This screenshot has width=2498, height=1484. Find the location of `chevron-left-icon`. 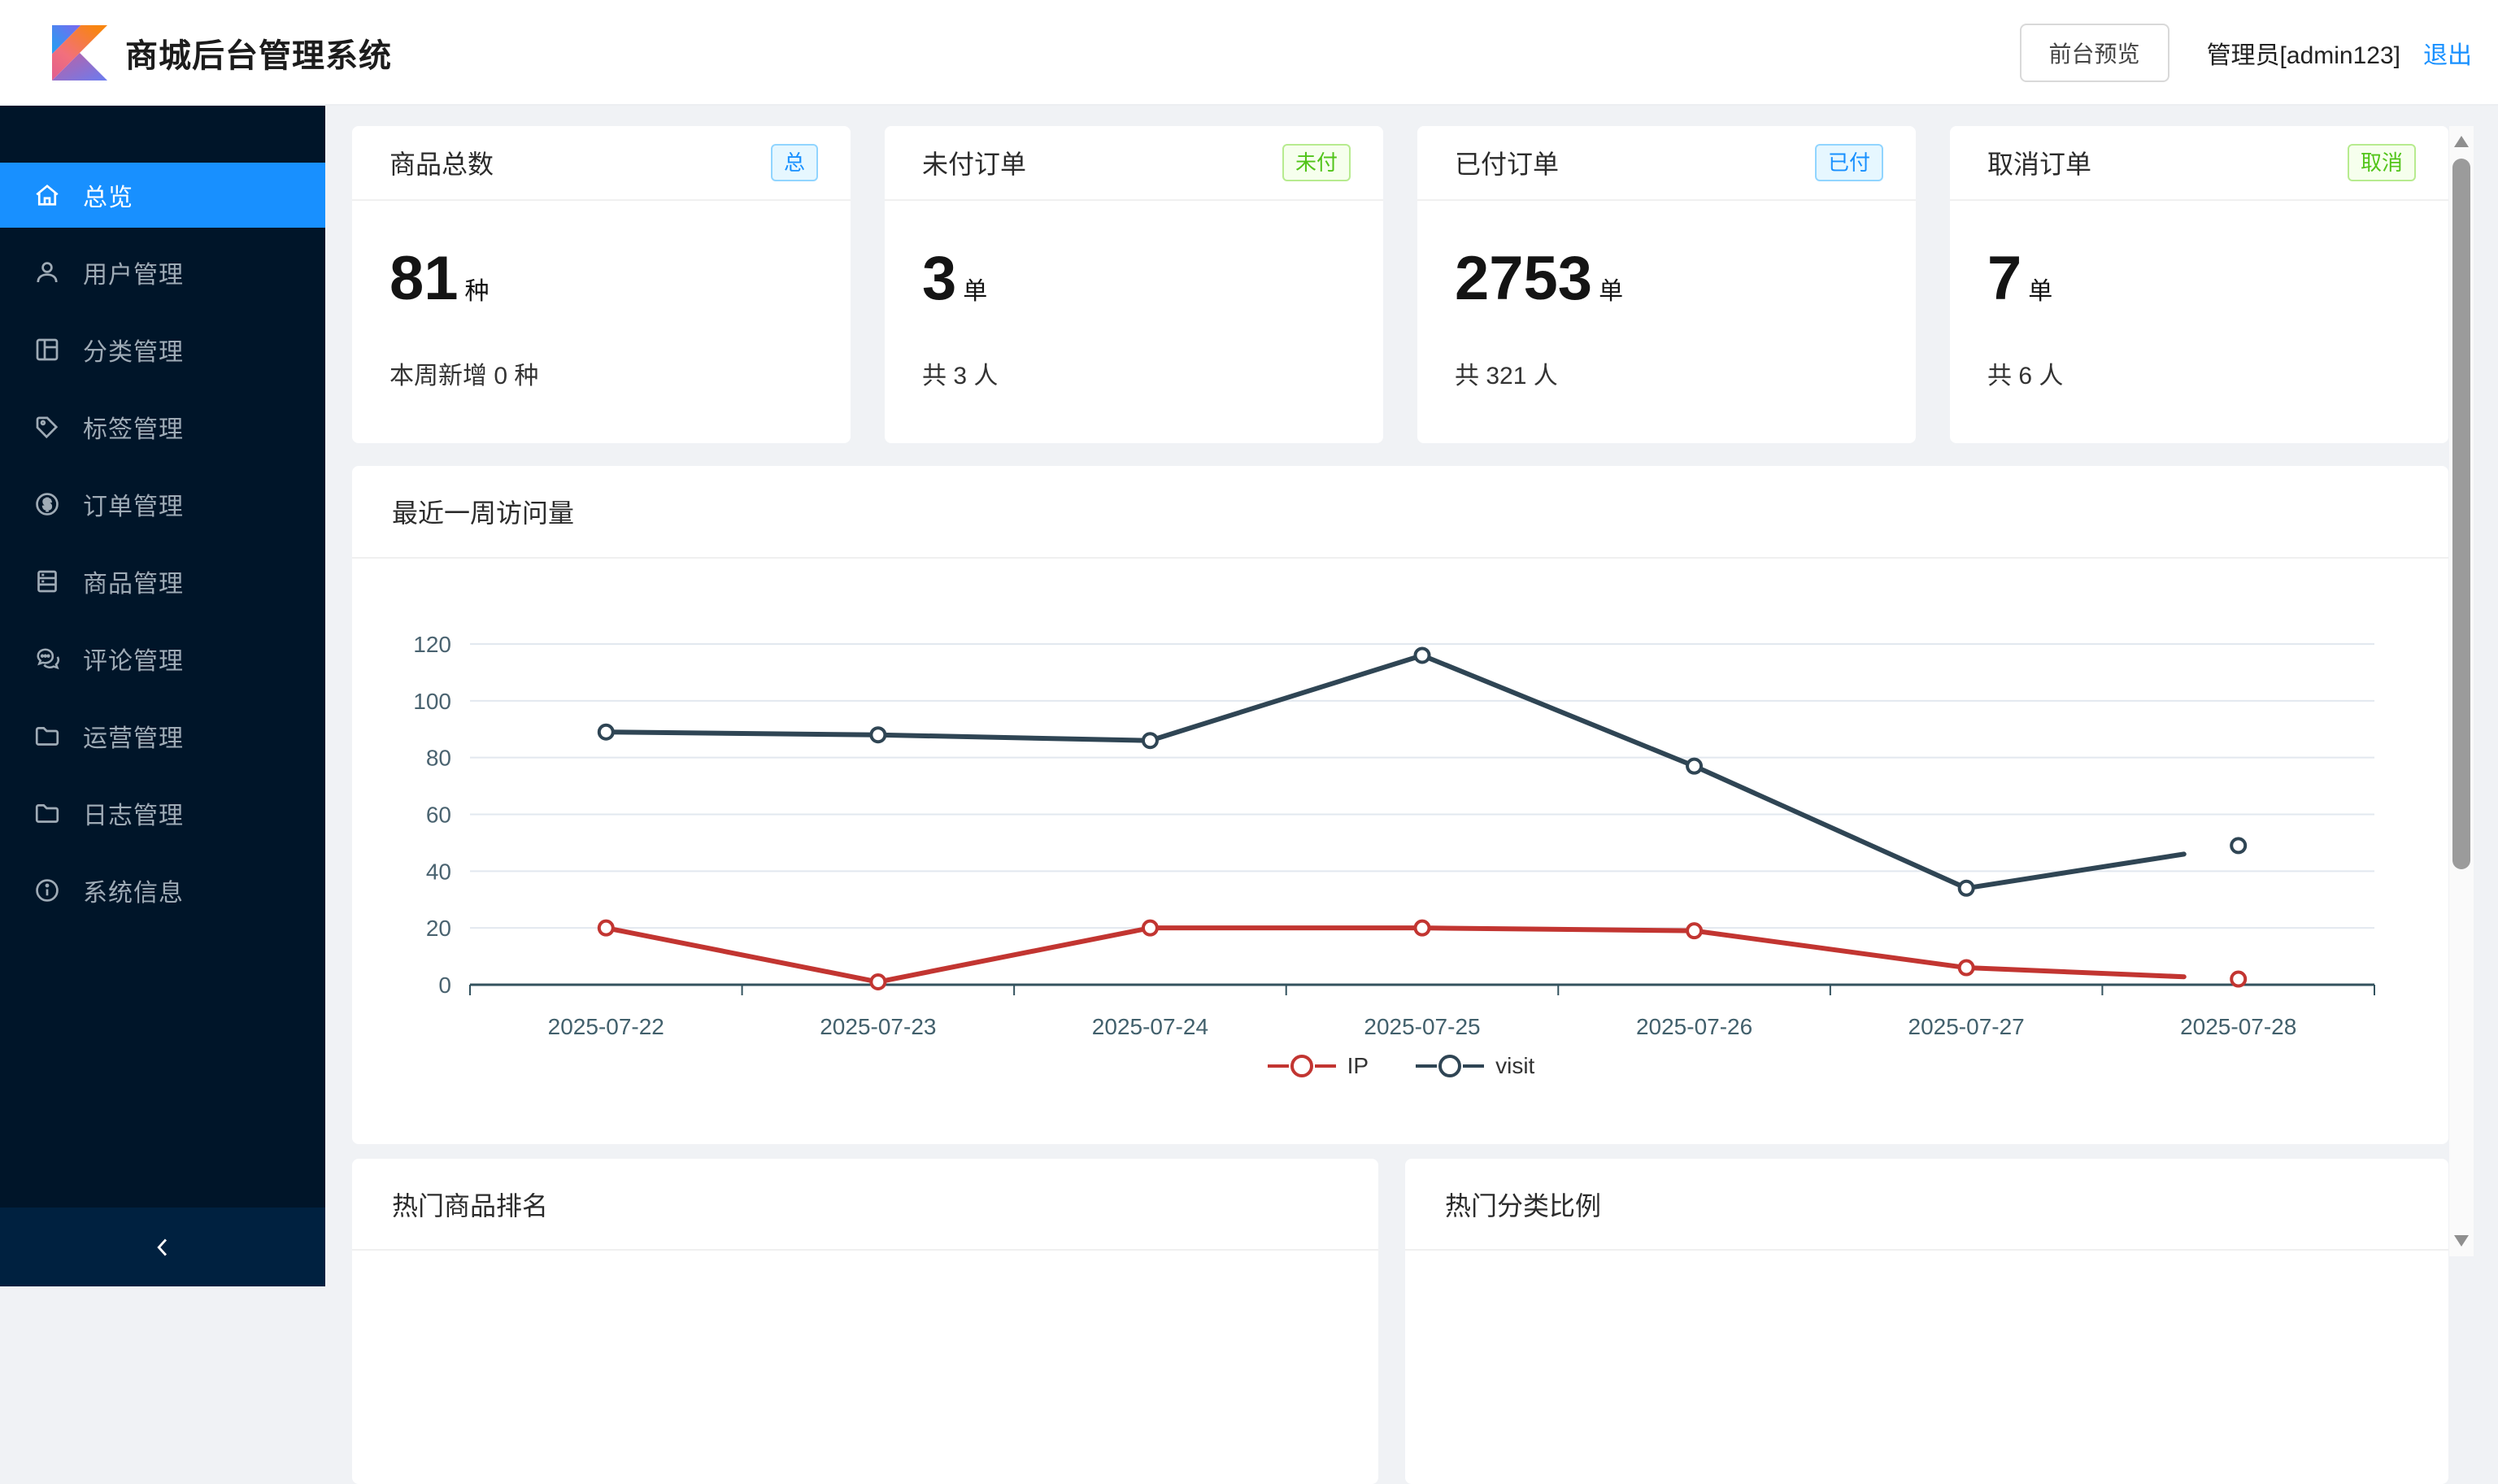

chevron-left-icon is located at coordinates (162, 1247).